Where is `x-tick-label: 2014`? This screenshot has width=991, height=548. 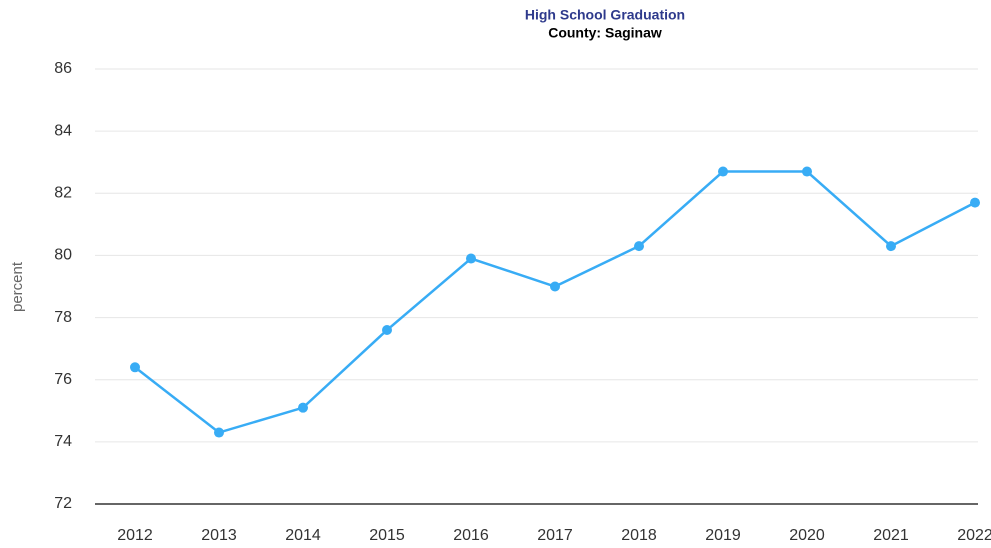 x-tick-label: 2014 is located at coordinates (303, 535).